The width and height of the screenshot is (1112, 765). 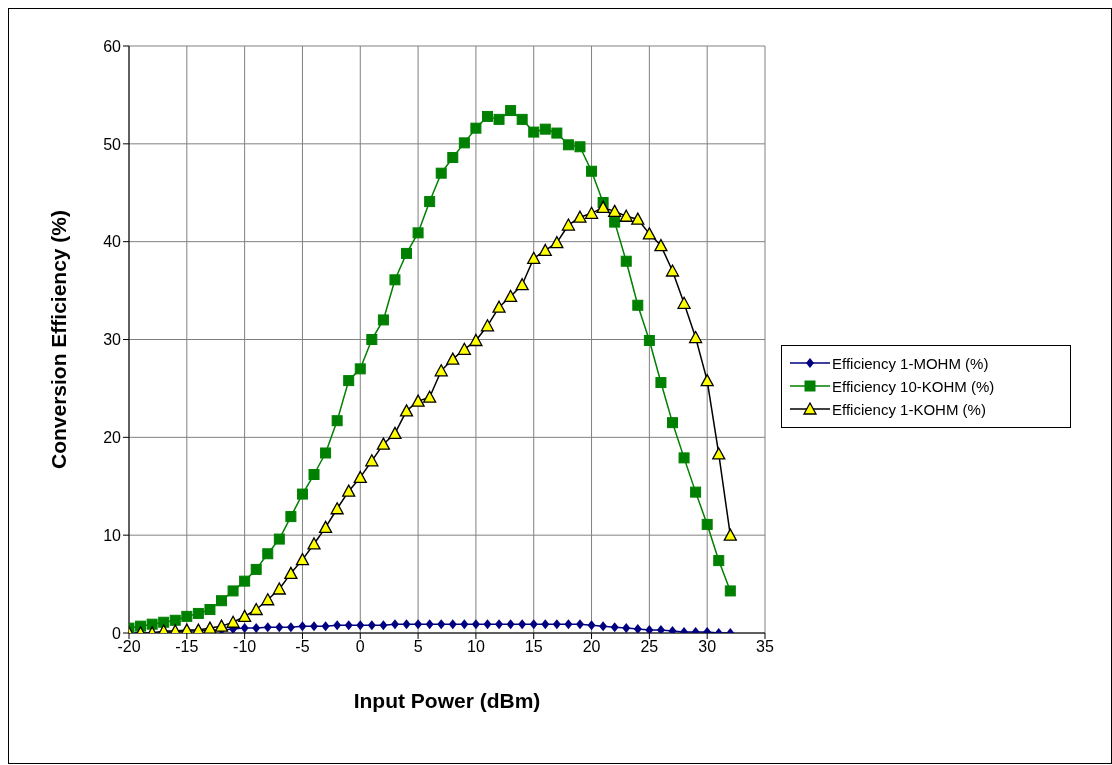 I want to click on y-tick-label: 30, so click(x=112, y=340).